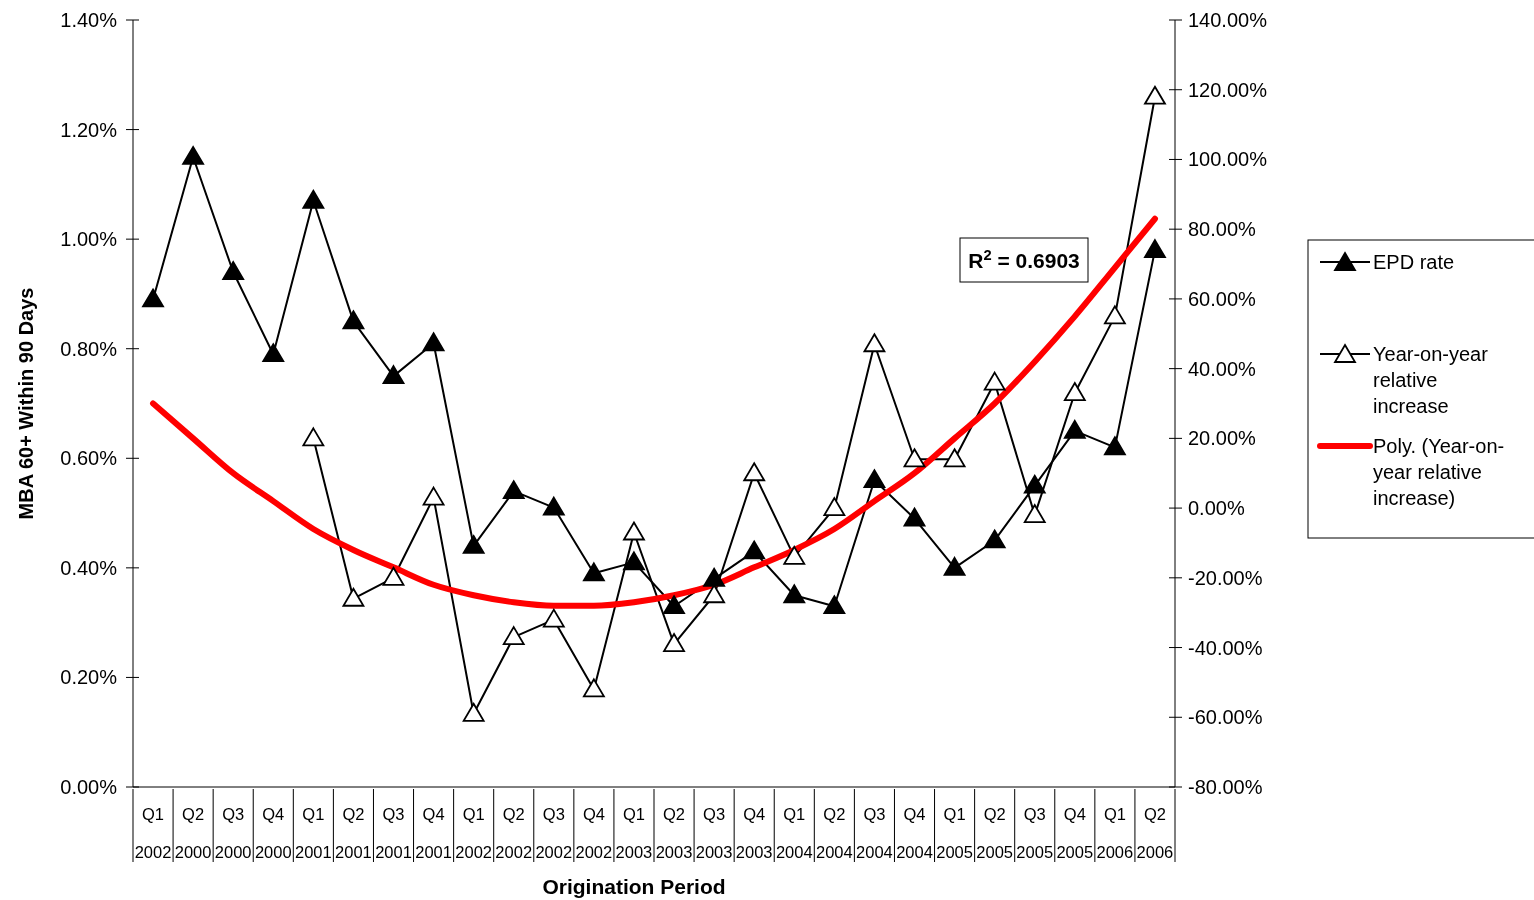 Image resolution: width=1534 pixels, height=900 pixels. Describe the element at coordinates (1222, 298) in the screenshot. I see `y2-tick-label: 60.00%` at that location.